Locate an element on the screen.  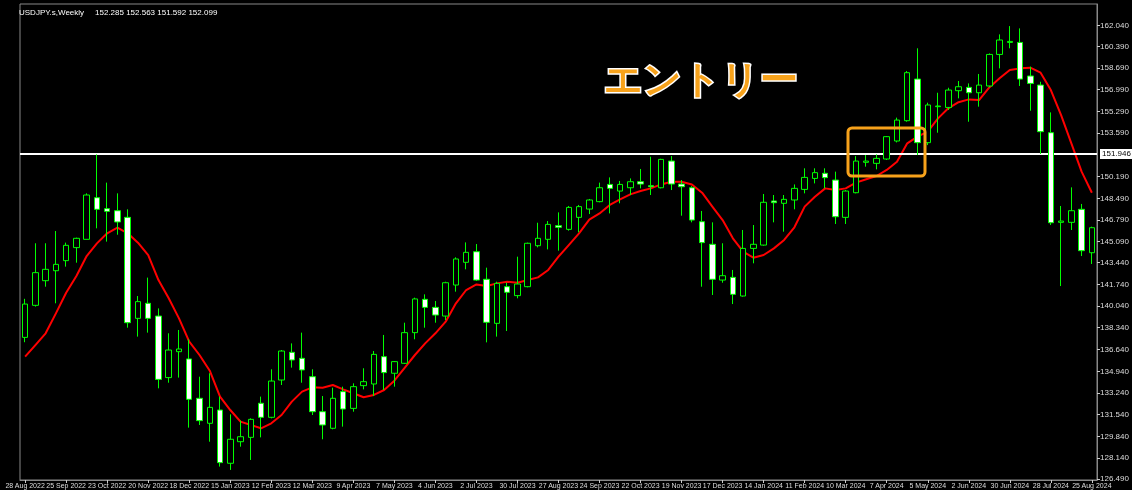
y-tick-label: 134.940 is located at coordinates (1115, 371).